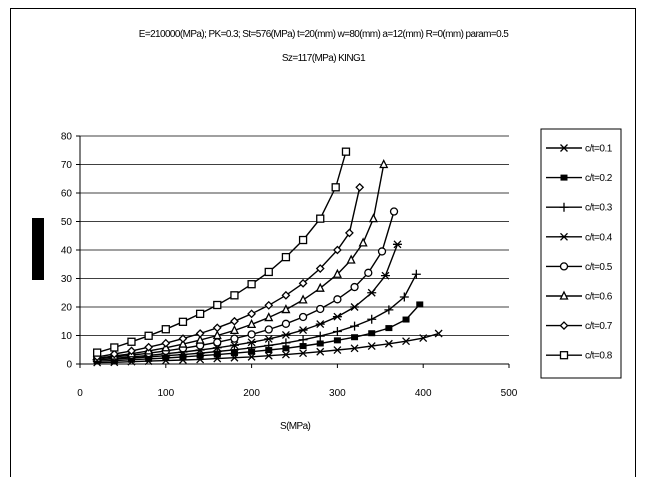  What do you see at coordinates (599, 149) in the screenshot?
I see `legend-label: c/t=0.1` at bounding box center [599, 149].